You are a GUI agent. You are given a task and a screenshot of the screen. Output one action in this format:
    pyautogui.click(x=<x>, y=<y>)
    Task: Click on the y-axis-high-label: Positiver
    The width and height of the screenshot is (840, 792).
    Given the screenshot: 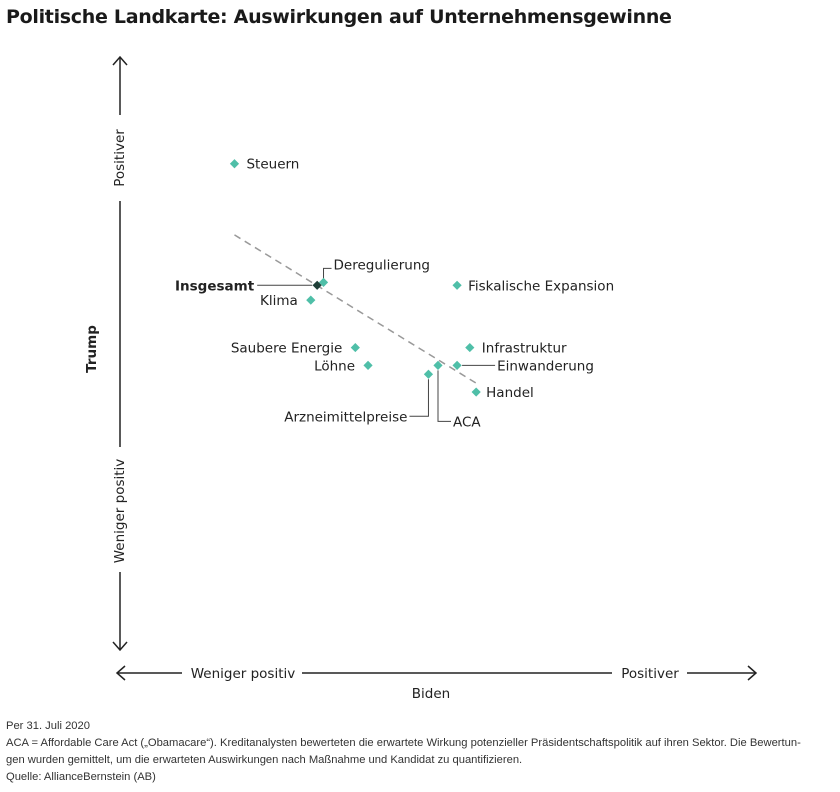 What is the action you would take?
    pyautogui.click(x=120, y=158)
    